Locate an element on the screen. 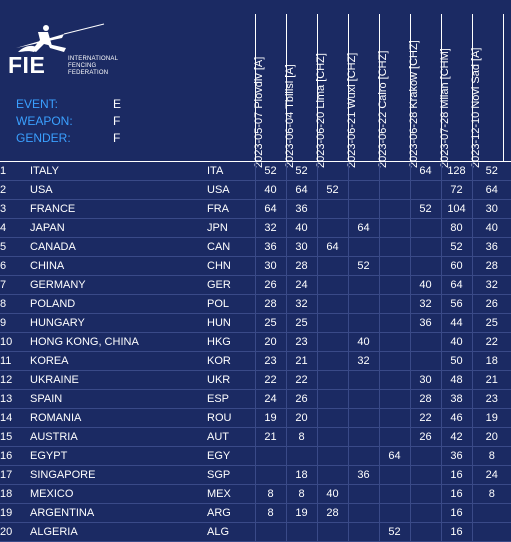 This screenshot has width=511, height=542. fie-fencer-logo is located at coordinates (60, 37).